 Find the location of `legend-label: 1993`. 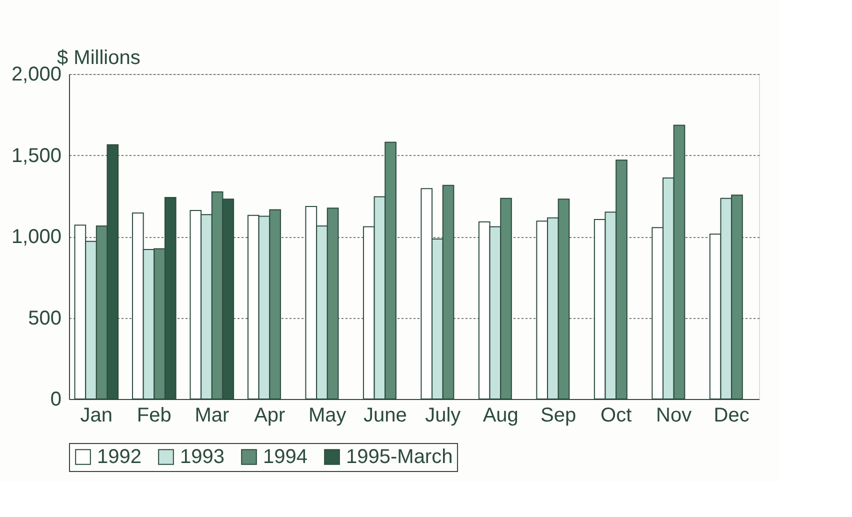

legend-label: 1993 is located at coordinates (202, 457).